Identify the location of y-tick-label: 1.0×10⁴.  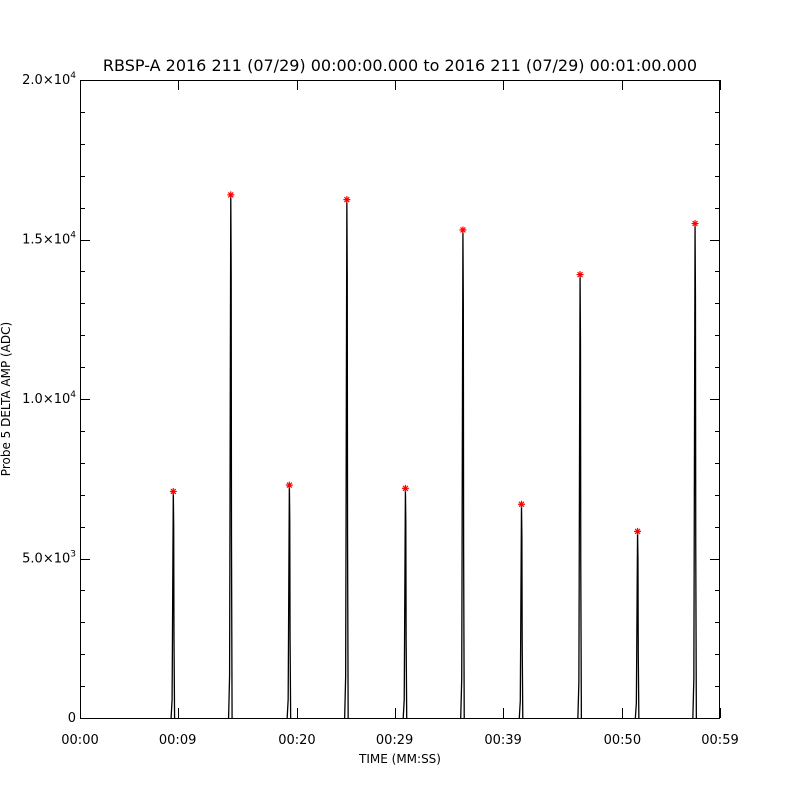
(49, 398).